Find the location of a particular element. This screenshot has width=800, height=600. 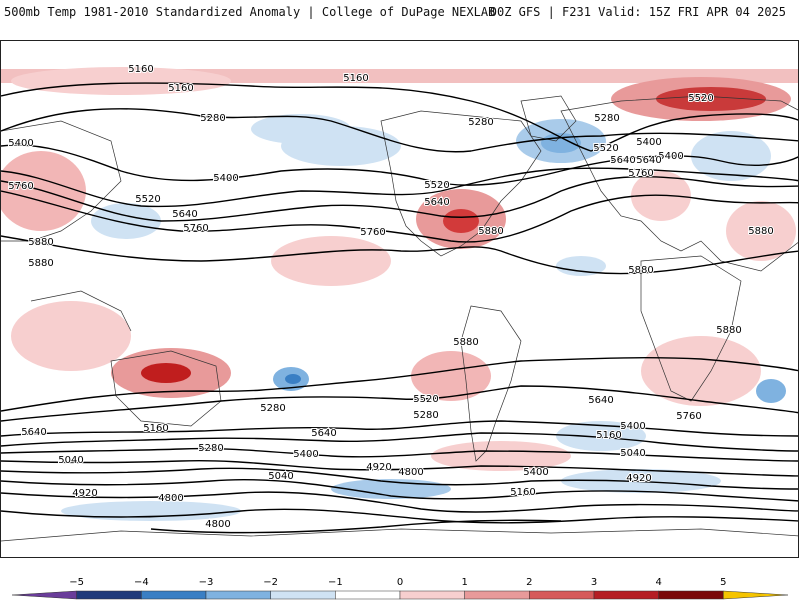

colorbar-tick-label: 2 is located at coordinates (529, 582).